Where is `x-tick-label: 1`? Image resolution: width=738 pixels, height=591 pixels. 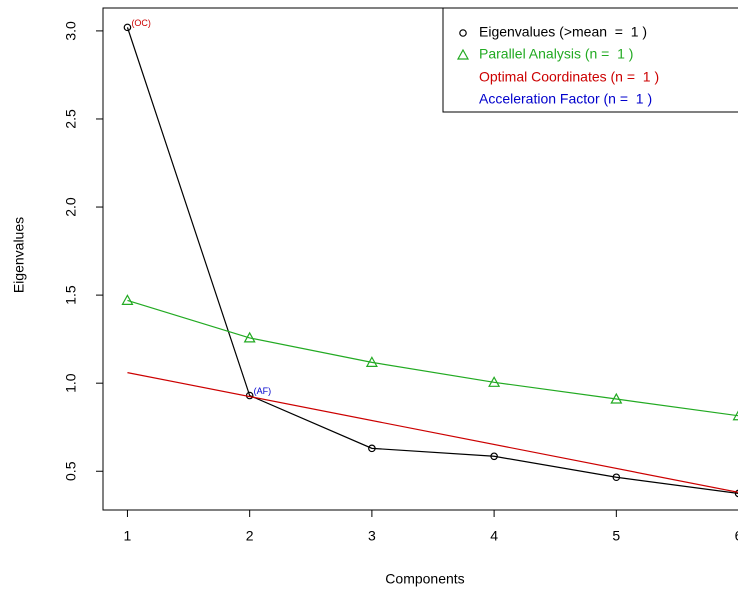 x-tick-label: 1 is located at coordinates (128, 536).